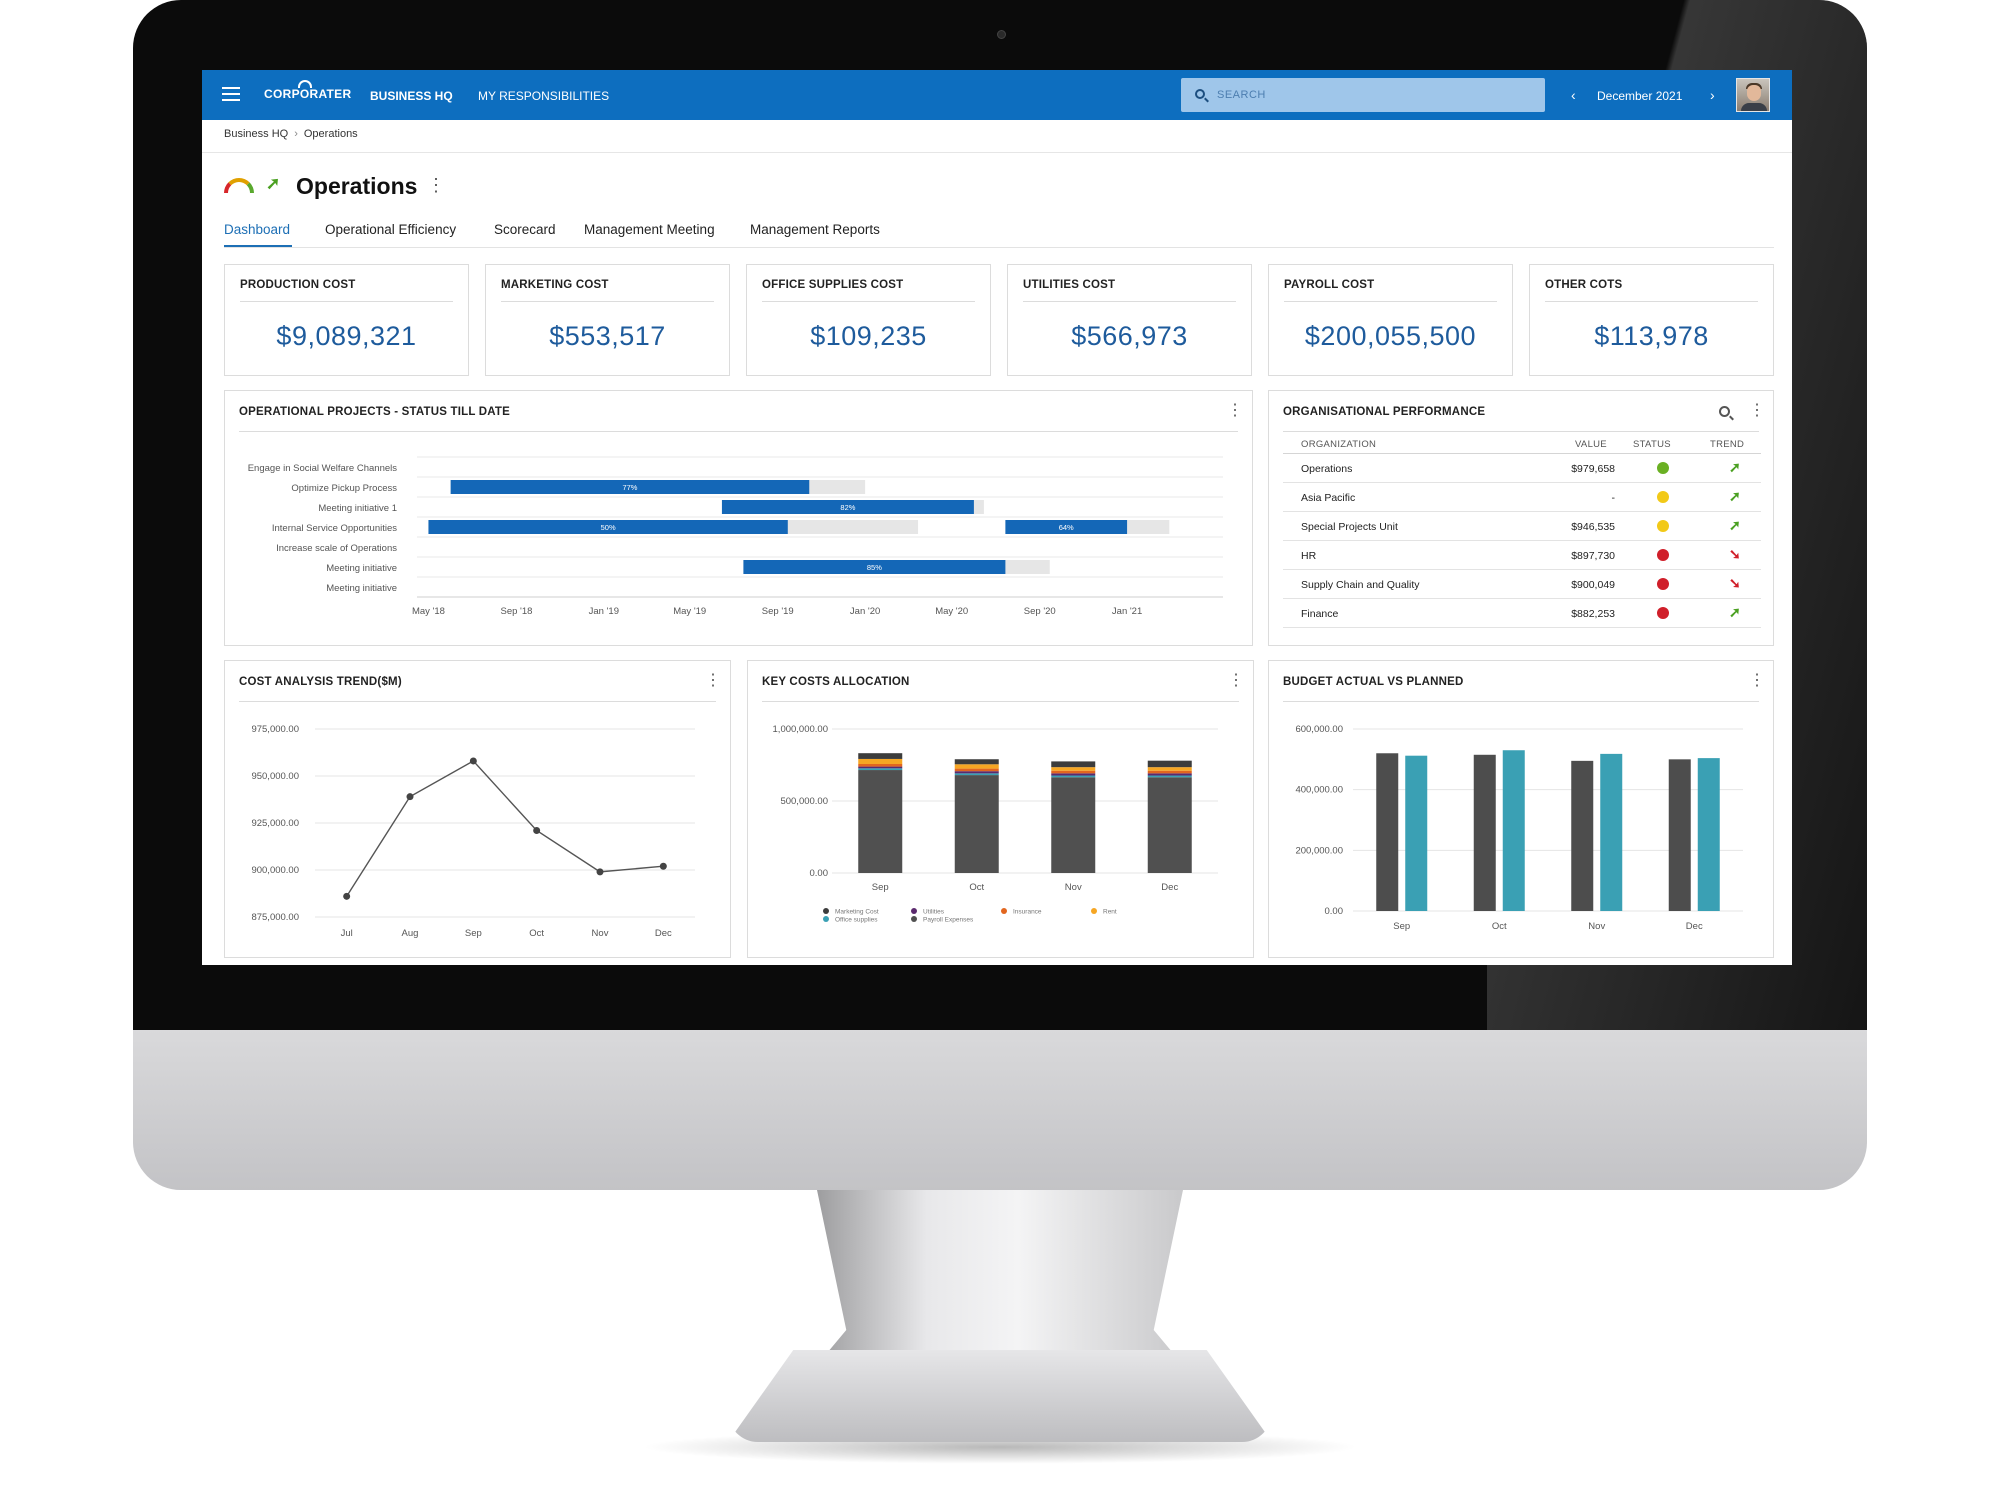 Image resolution: width=2000 pixels, height=1508 pixels. What do you see at coordinates (231, 94) in the screenshot?
I see `menu-icon` at bounding box center [231, 94].